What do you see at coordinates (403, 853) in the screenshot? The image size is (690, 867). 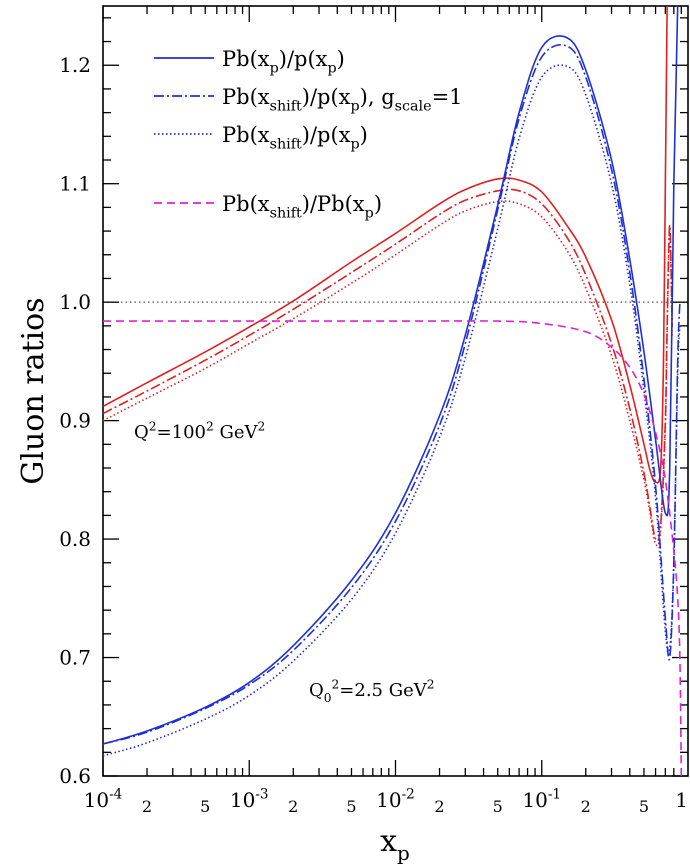 I see `x-axis-title-sub: p` at bounding box center [403, 853].